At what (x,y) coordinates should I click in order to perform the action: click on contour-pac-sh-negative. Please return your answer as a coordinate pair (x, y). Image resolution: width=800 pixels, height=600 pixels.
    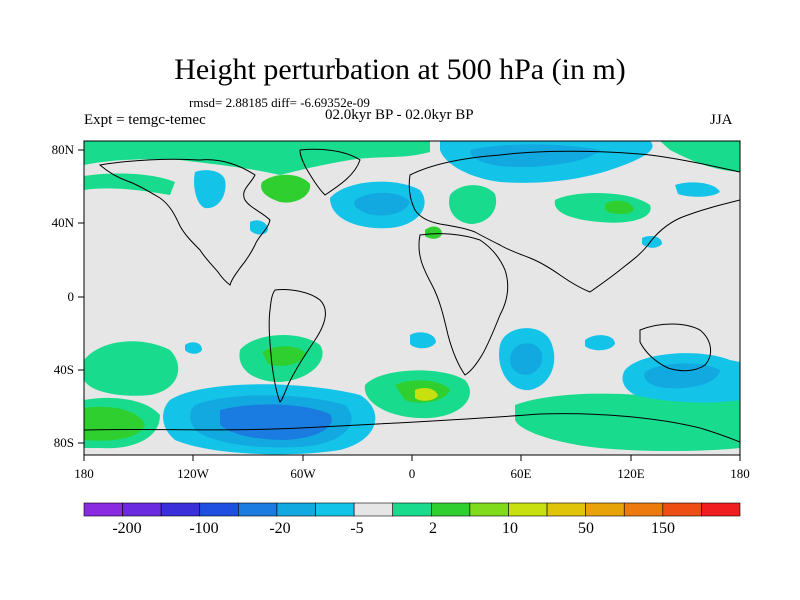
    Looking at the image, I should click on (193, 348).